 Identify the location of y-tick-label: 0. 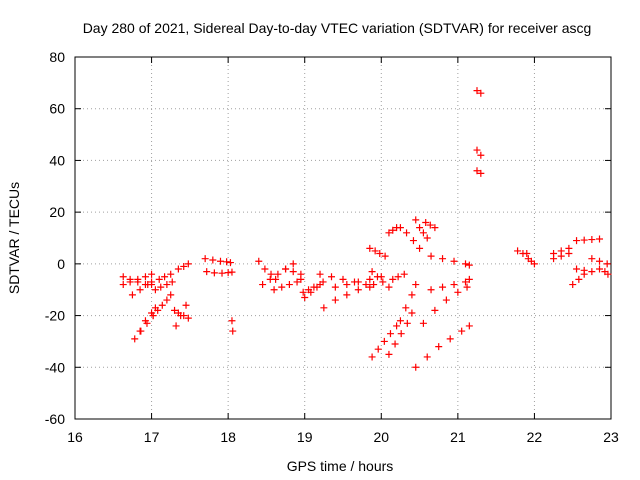
(61, 264).